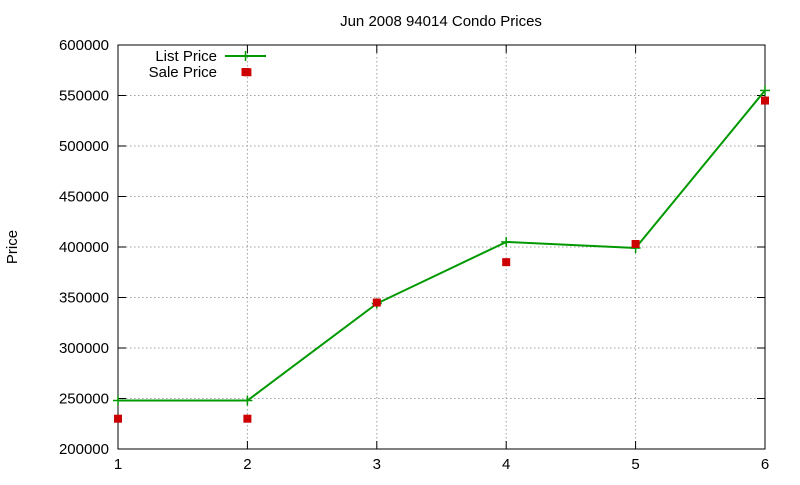  What do you see at coordinates (186, 56) in the screenshot?
I see `legend-label: List Price` at bounding box center [186, 56].